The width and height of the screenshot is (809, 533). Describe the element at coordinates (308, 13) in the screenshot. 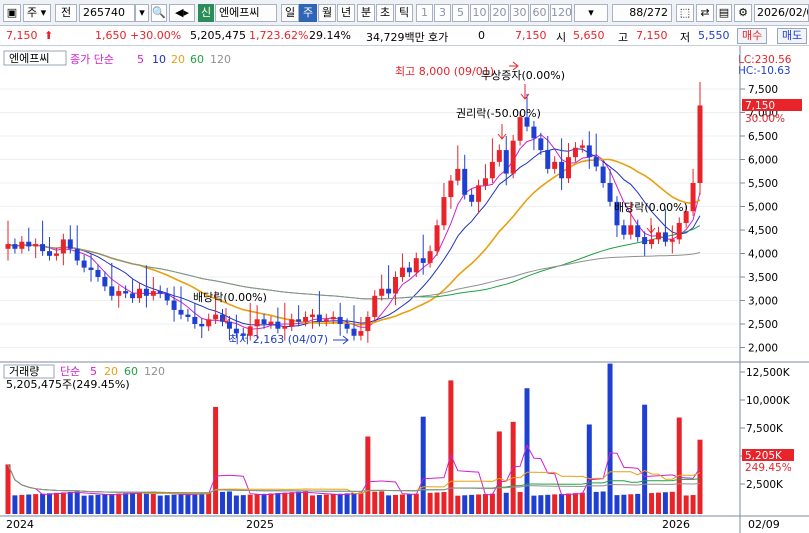

I see `period-tab-1: 주` at that location.